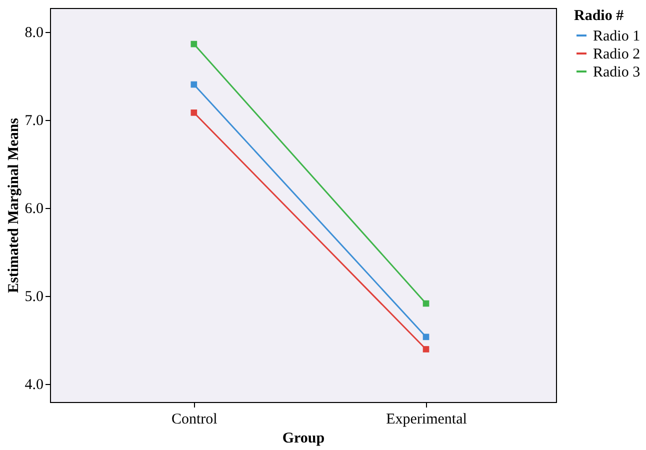 Image resolution: width=646 pixels, height=450 pixels. I want to click on x-tick-label: Control, so click(194, 420).